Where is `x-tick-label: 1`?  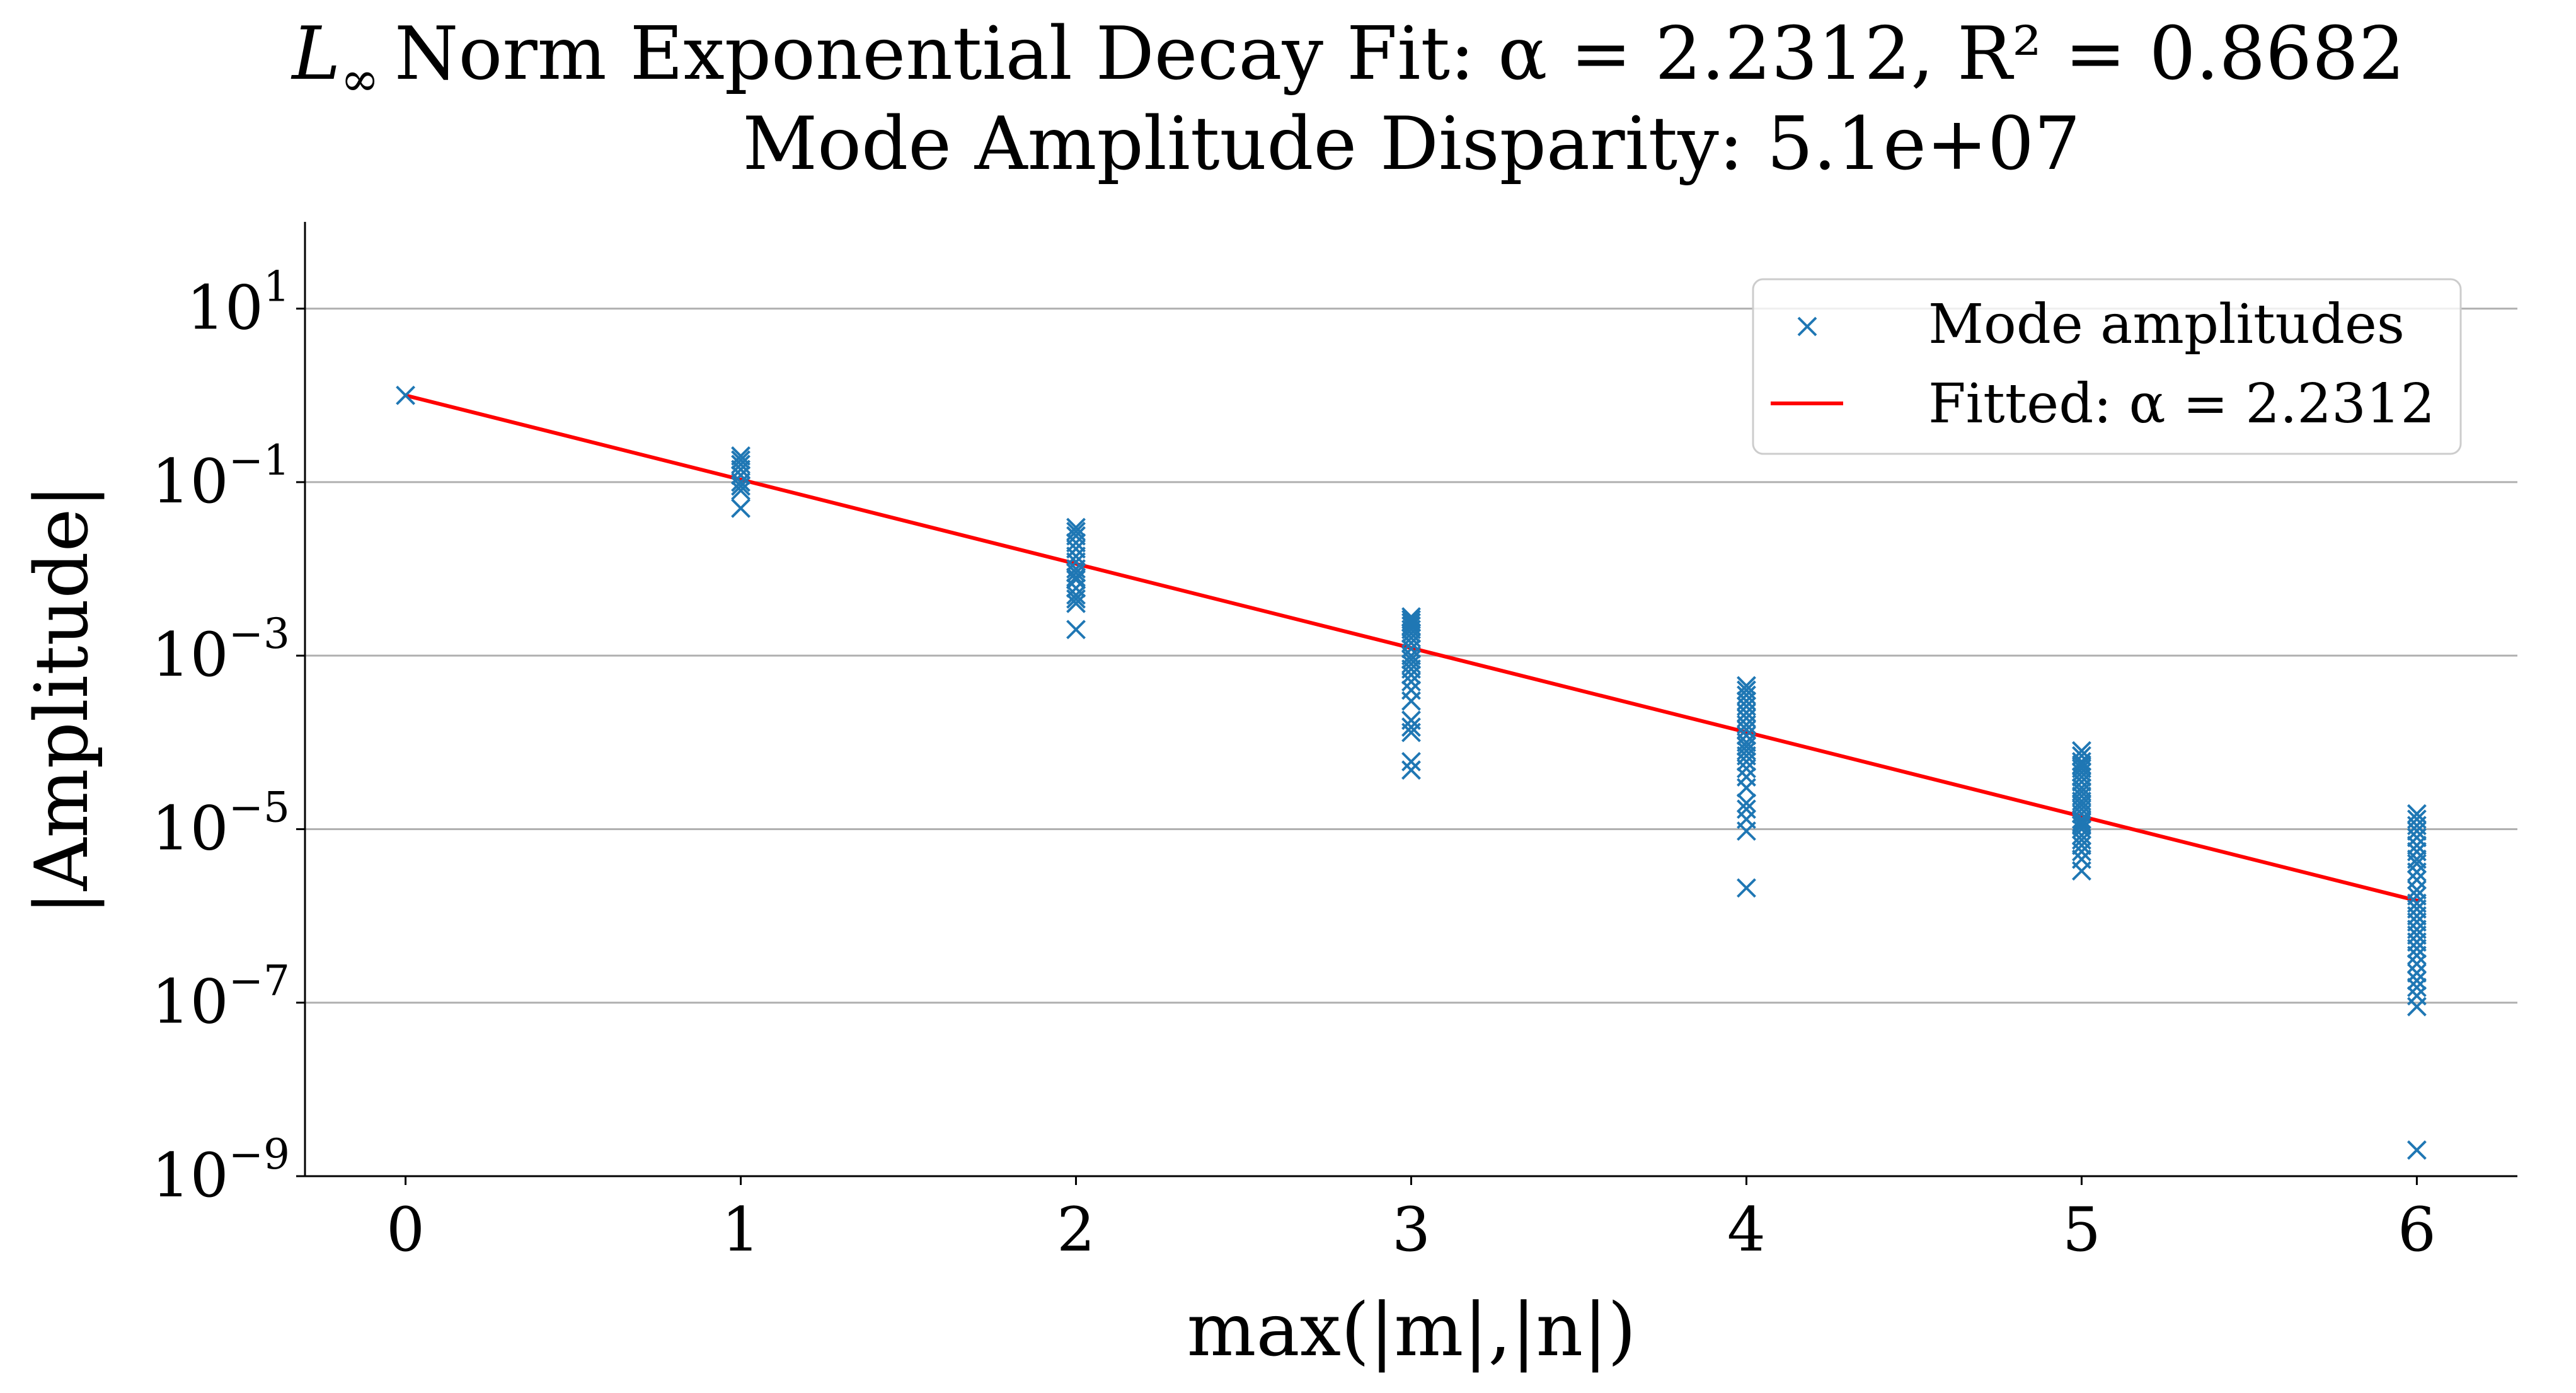
x-tick-label: 1 is located at coordinates (741, 1229).